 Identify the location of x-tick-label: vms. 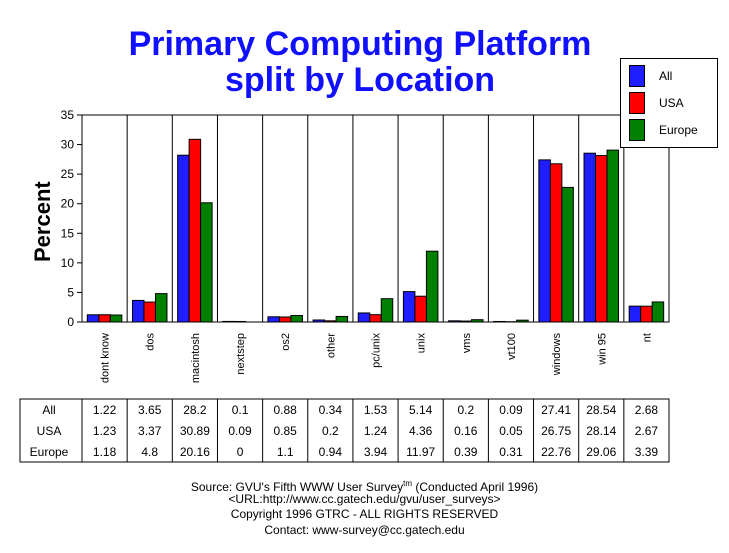
(467, 343).